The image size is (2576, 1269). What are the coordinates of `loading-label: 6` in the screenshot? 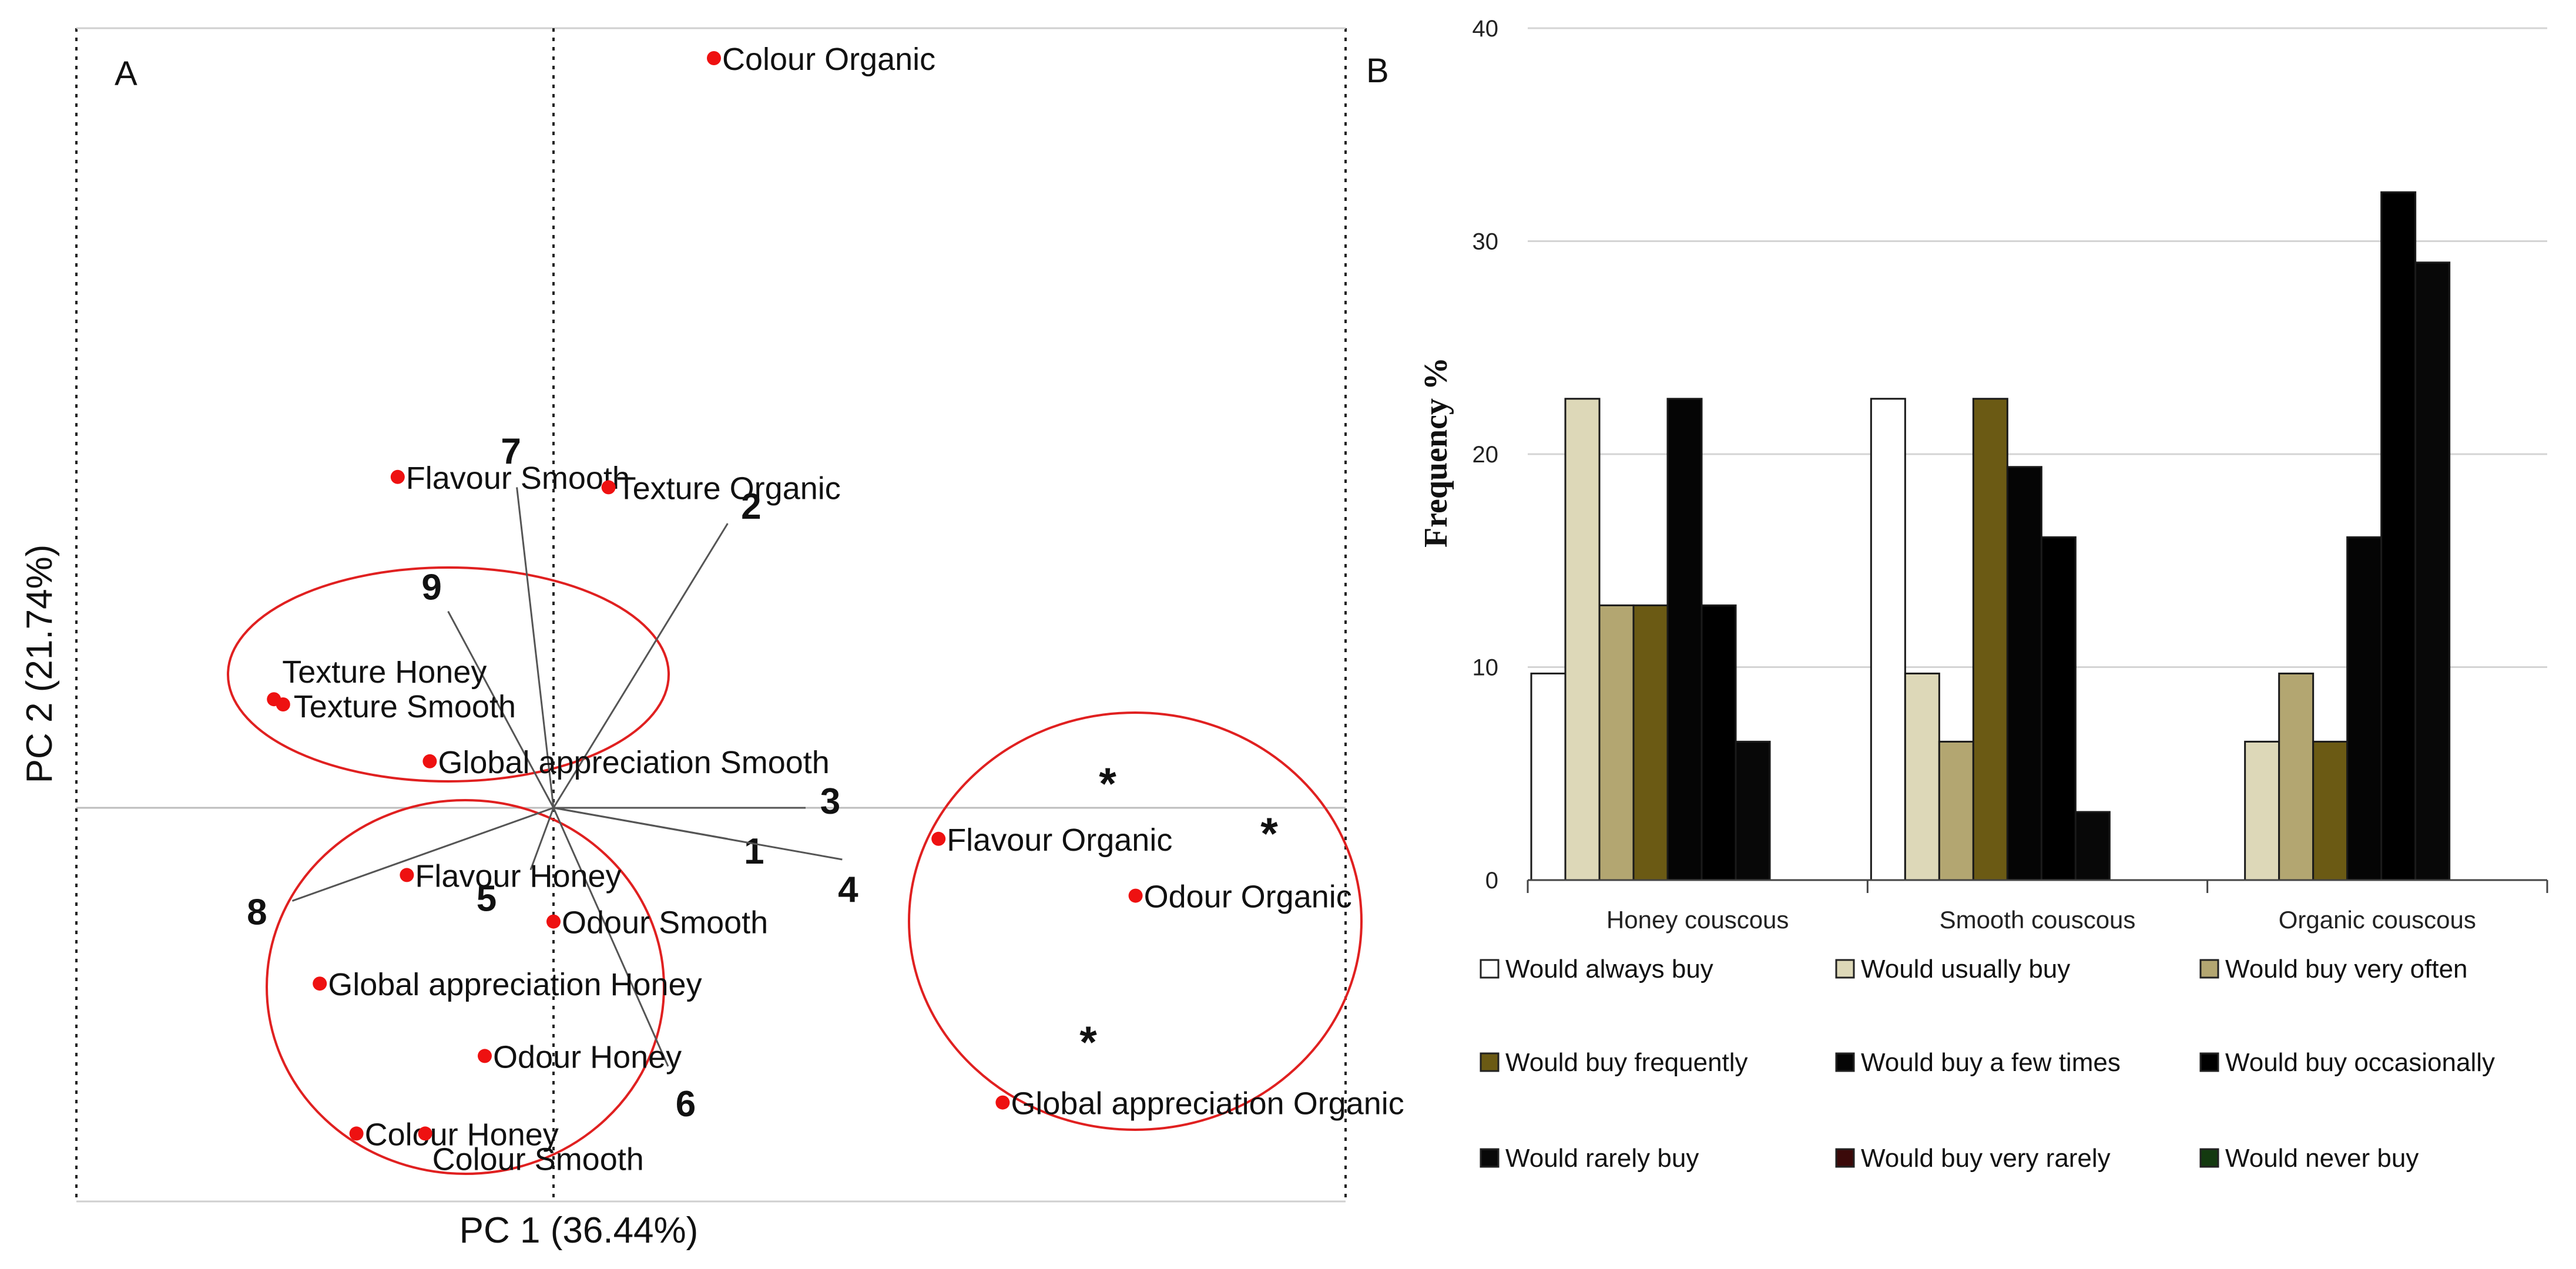 It's located at (686, 1104).